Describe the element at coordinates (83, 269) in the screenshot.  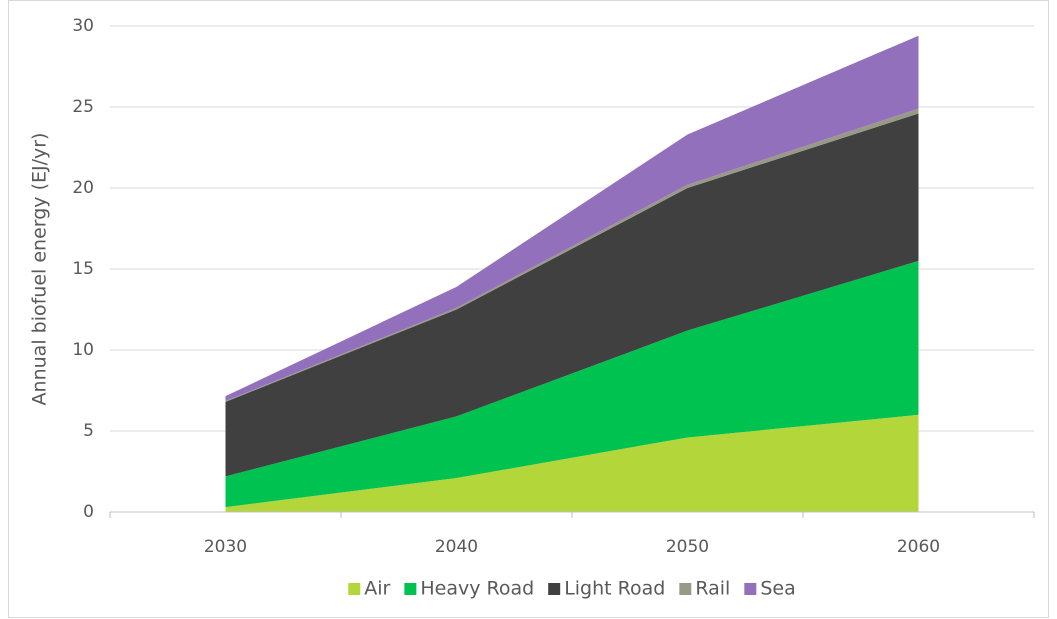
I see `y-tick-label: 15` at that location.